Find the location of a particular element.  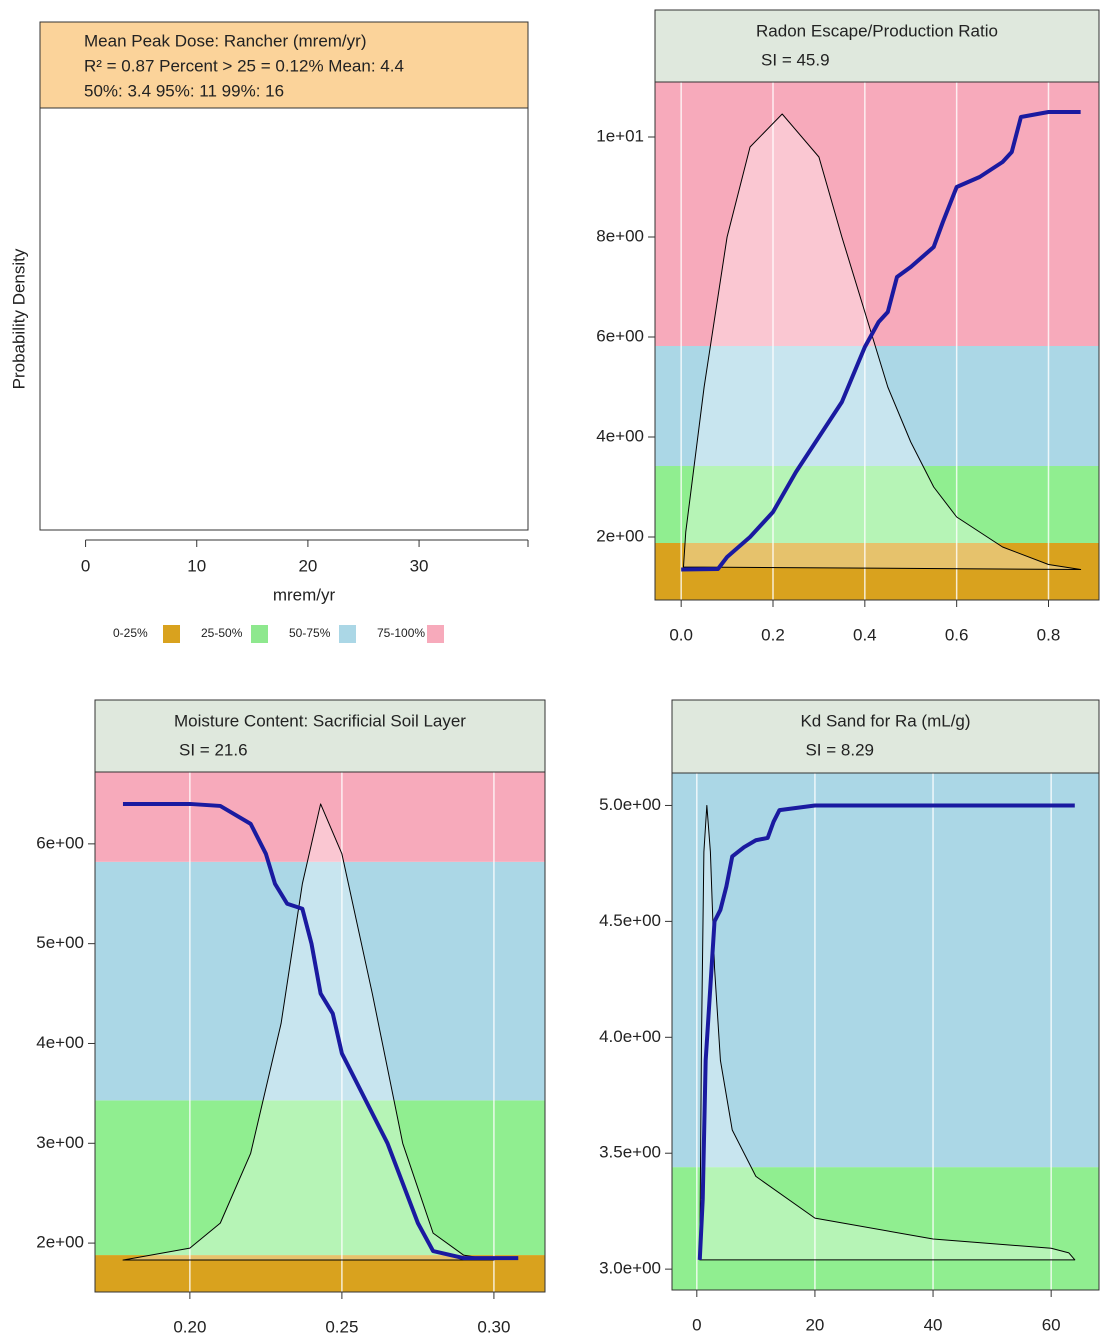

x-tick-label: 0.30 is located at coordinates (493, 1326).